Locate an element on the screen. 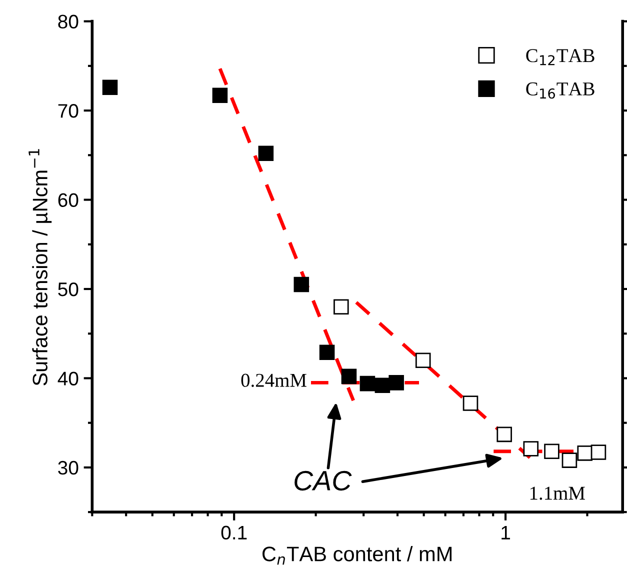 This screenshot has height=576, width=627. x-tick-label: 1 is located at coordinates (506, 533).